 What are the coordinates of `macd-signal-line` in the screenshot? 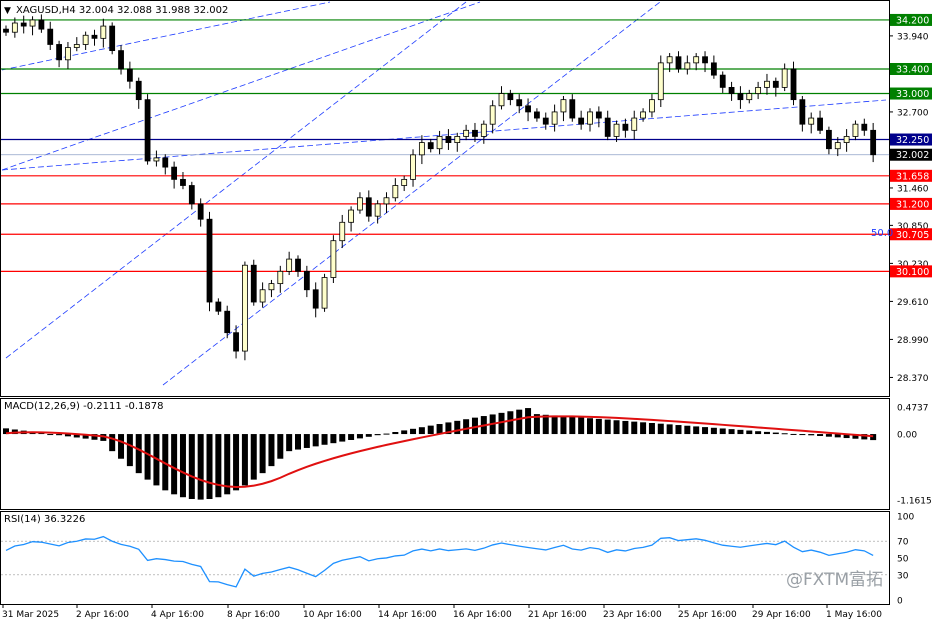 It's located at (439, 451).